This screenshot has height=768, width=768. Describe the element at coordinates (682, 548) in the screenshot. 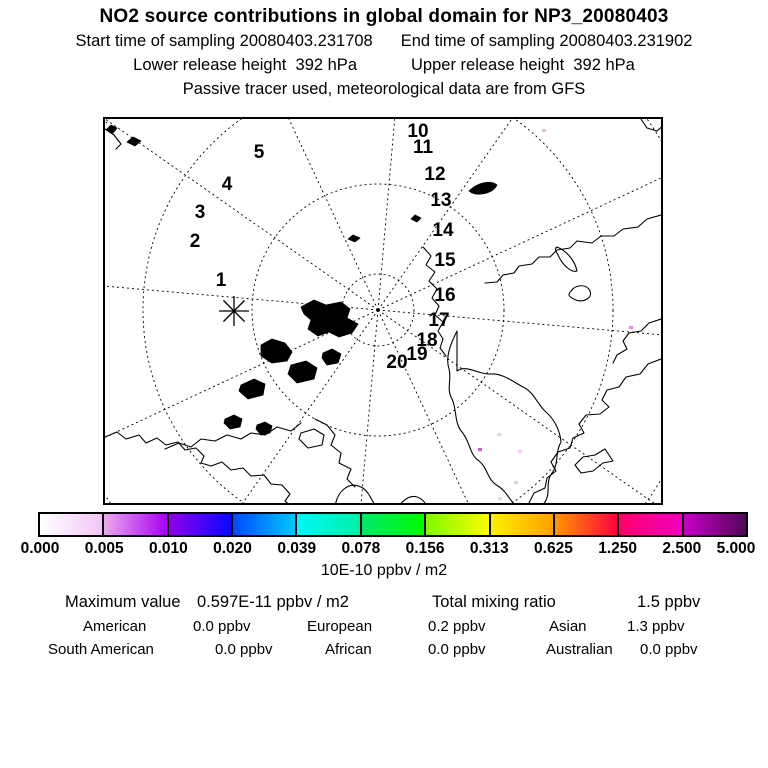

I see `colorbar-tick-label: 2.500` at that location.